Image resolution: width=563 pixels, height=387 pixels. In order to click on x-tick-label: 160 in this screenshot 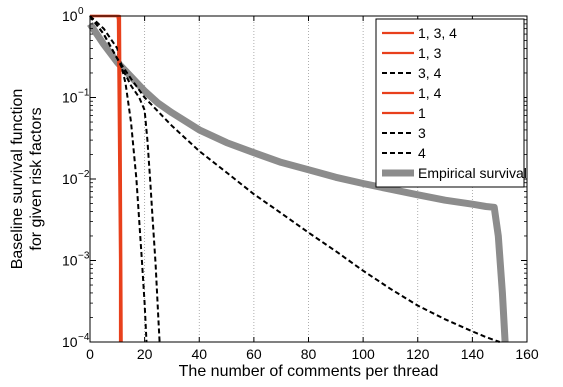, I will do `click(527, 354)`.